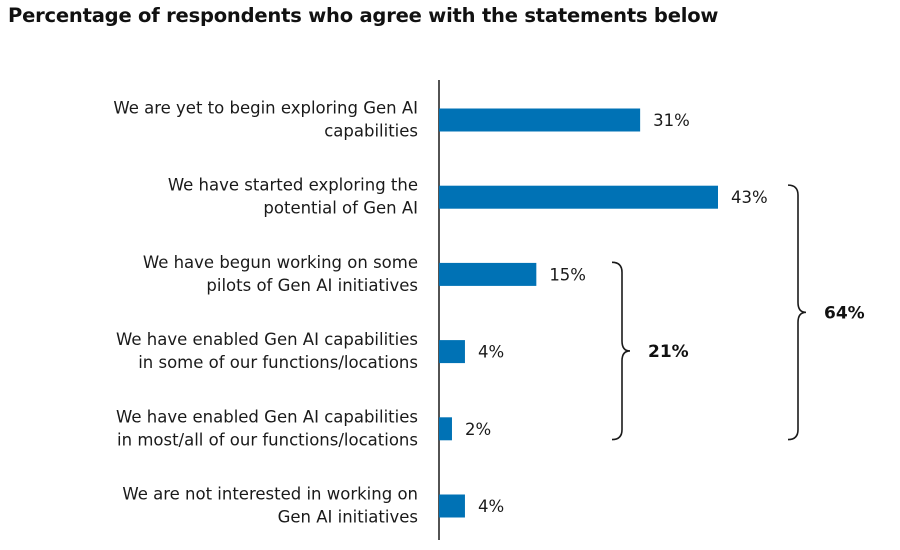 Image resolution: width=900 pixels, height=550 pixels. I want to click on value-label-4: 4%, so click(491, 352).